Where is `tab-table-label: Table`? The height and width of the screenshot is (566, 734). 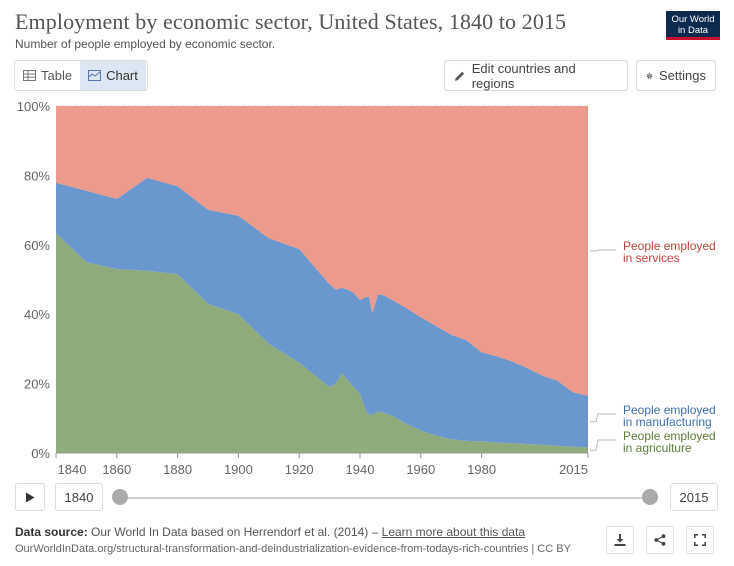 tab-table-label: Table is located at coordinates (57, 75).